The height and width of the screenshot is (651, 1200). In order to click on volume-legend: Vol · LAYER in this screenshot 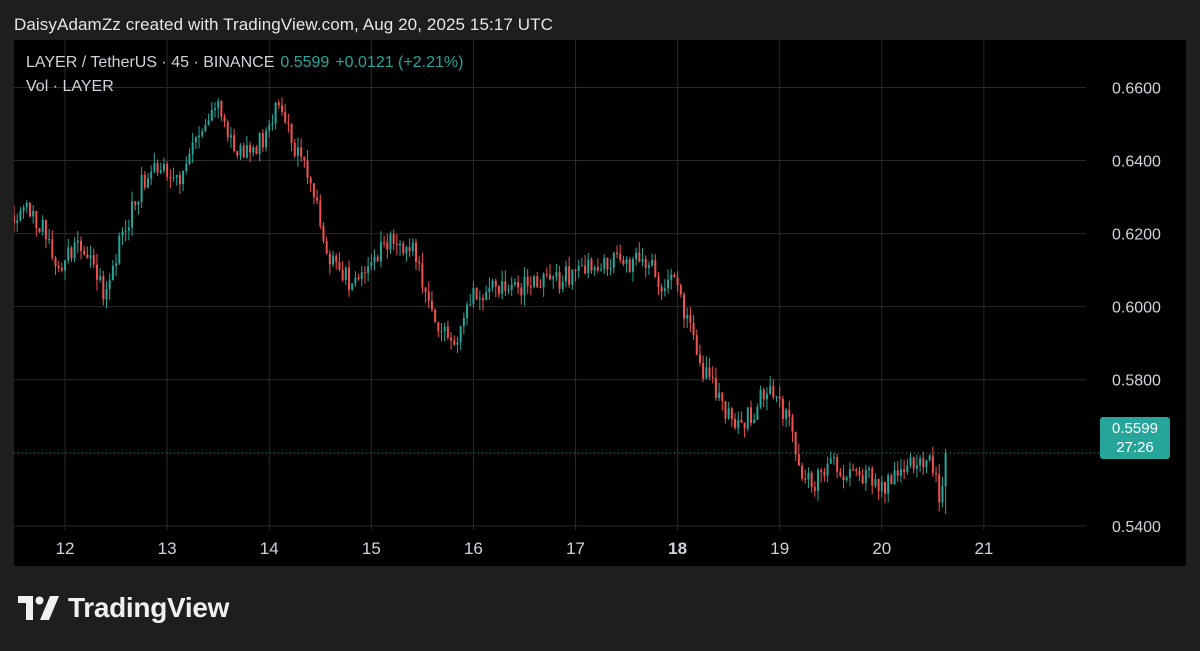, I will do `click(70, 86)`.